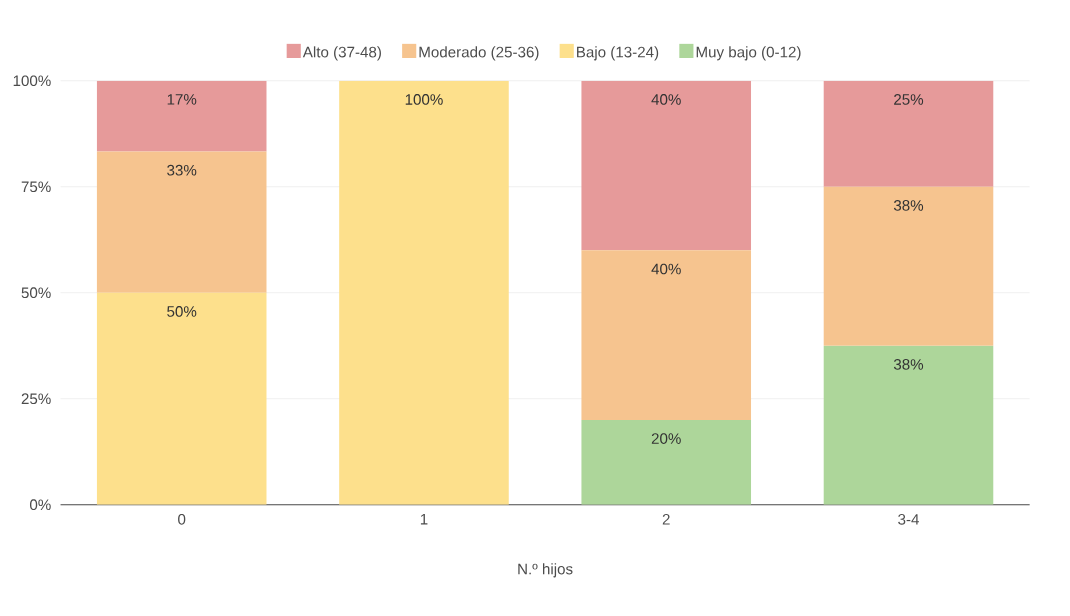  Describe the element at coordinates (36, 399) in the screenshot. I see `y-tick-label: 25%` at that location.